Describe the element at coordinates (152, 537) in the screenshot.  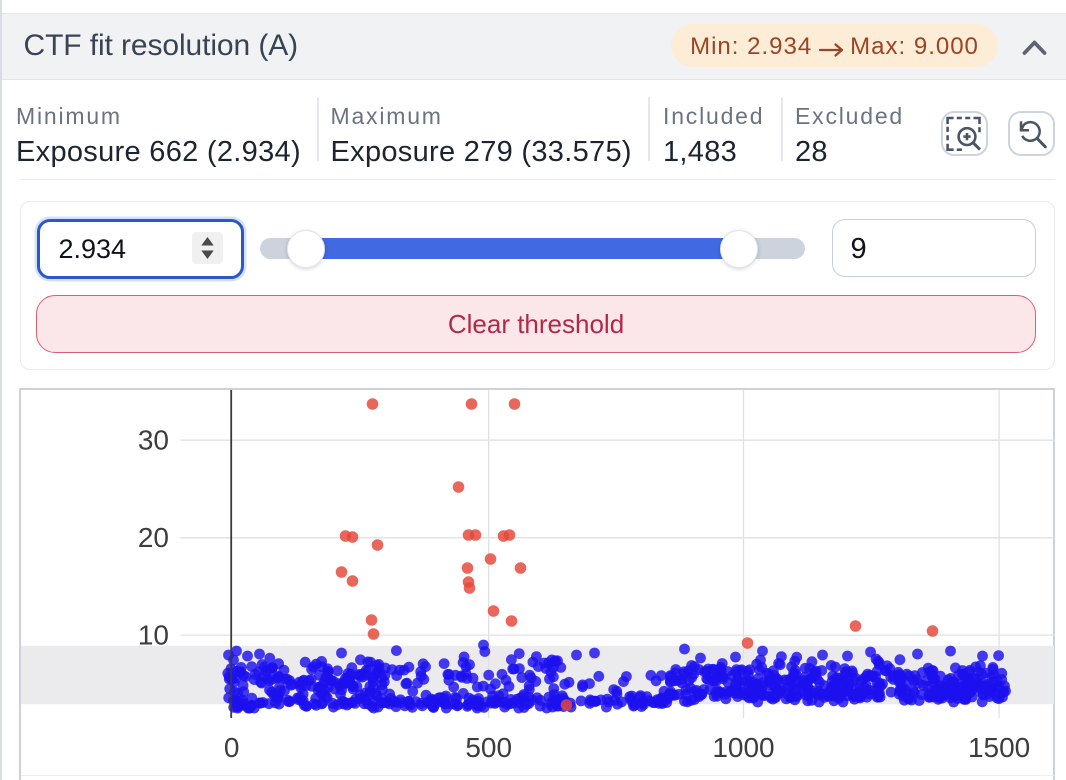
I see `svg-text: 20` at that location.